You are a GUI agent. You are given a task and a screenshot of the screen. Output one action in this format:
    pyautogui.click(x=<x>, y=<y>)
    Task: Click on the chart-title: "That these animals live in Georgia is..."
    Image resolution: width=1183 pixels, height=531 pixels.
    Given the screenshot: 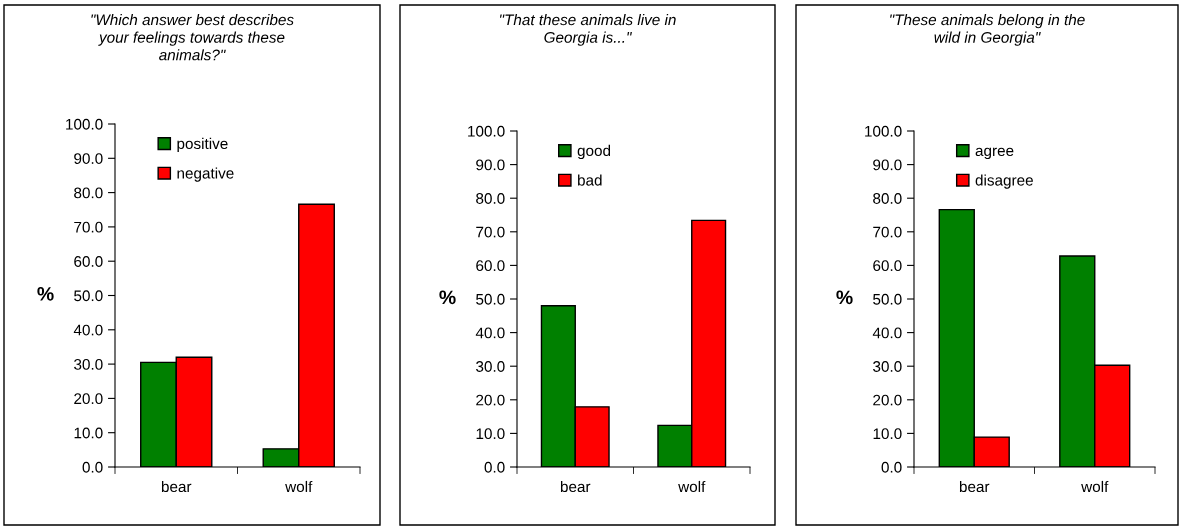 What is the action you would take?
    pyautogui.click(x=588, y=30)
    